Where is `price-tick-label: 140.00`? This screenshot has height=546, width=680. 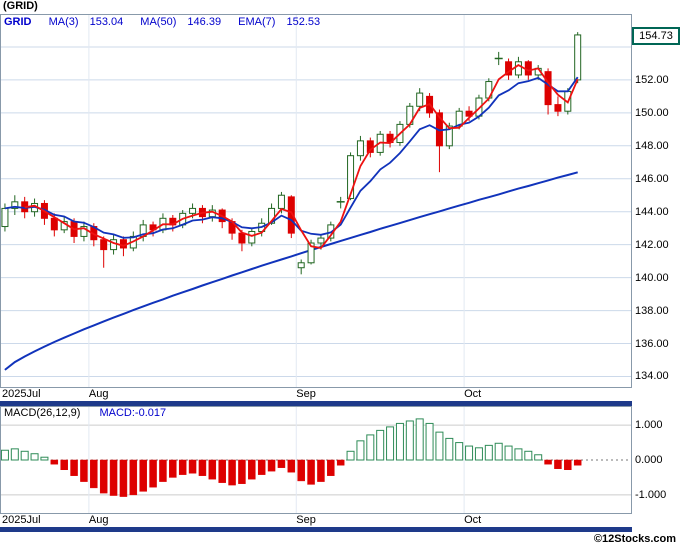
price-tick-label: 140.00 is located at coordinates (652, 277).